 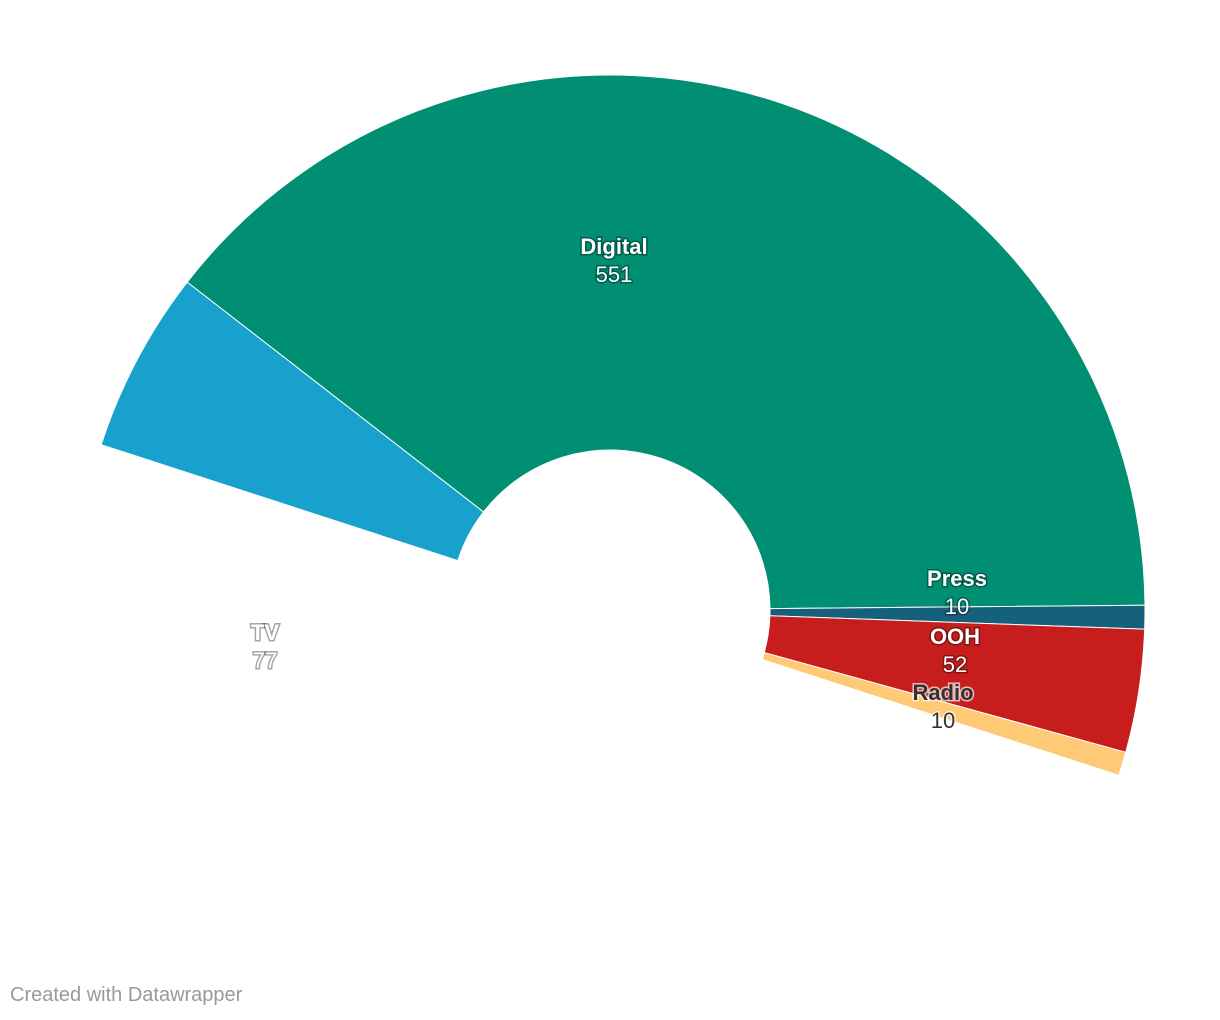 What do you see at coordinates (613, 246) in the screenshot?
I see `slice-label-digital: Digital` at bounding box center [613, 246].